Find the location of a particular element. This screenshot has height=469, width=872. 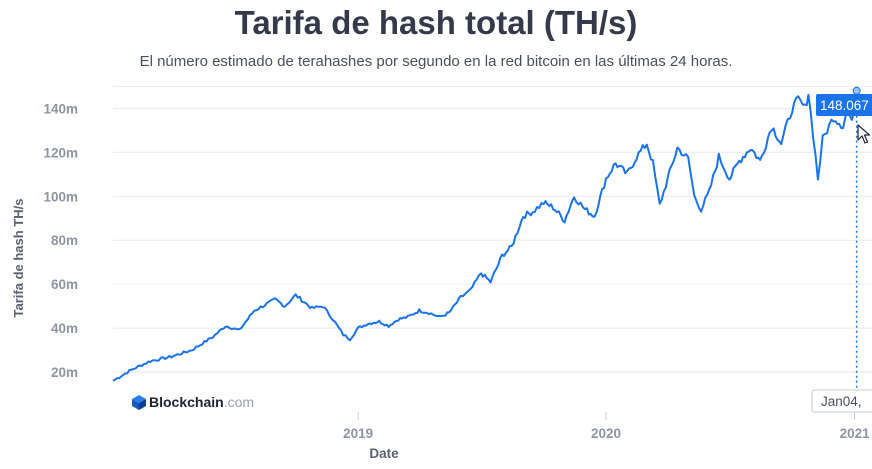

x-tick-label: 2019 is located at coordinates (358, 433).